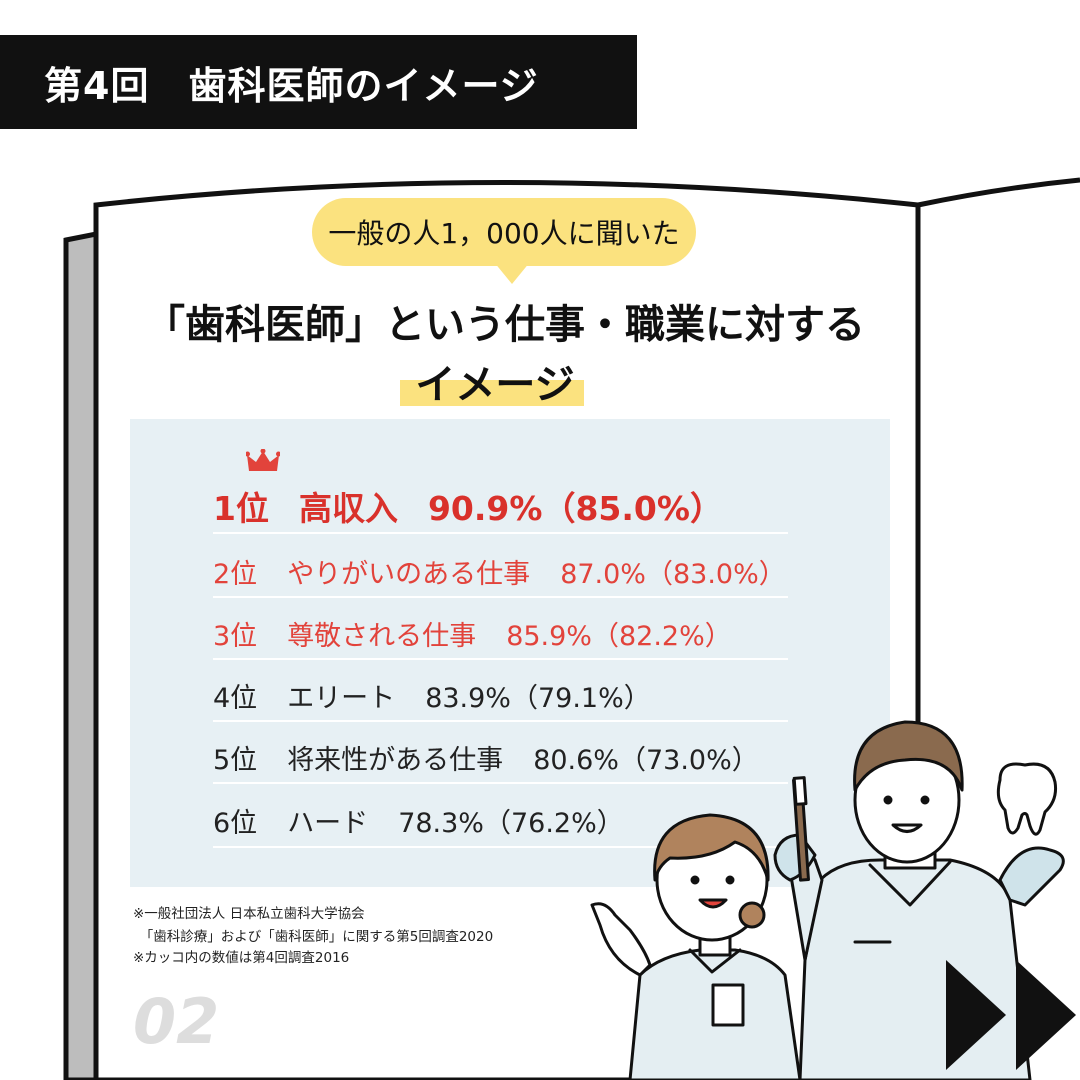 The height and width of the screenshot is (1080, 1080). Describe the element at coordinates (313, 937) in the screenshot. I see `source-note-2: 「歯科診療」および「歯科医師」に関する第5回調査2020` at that location.